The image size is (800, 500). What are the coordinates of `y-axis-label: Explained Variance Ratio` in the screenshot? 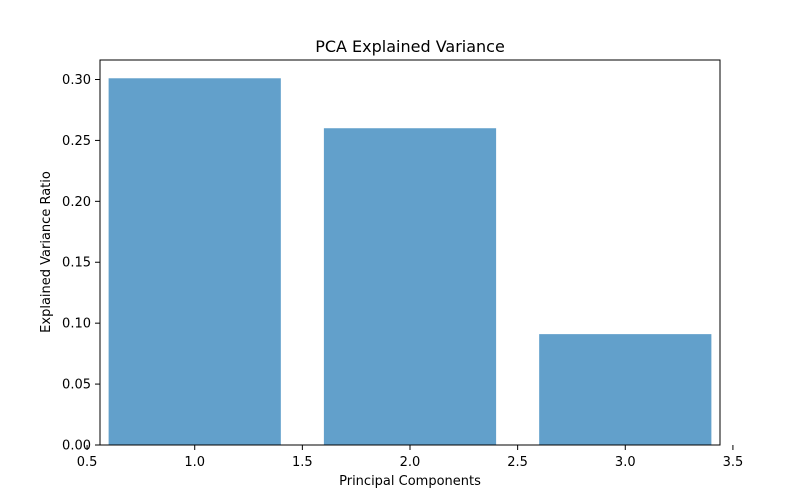 It's located at (46, 252).